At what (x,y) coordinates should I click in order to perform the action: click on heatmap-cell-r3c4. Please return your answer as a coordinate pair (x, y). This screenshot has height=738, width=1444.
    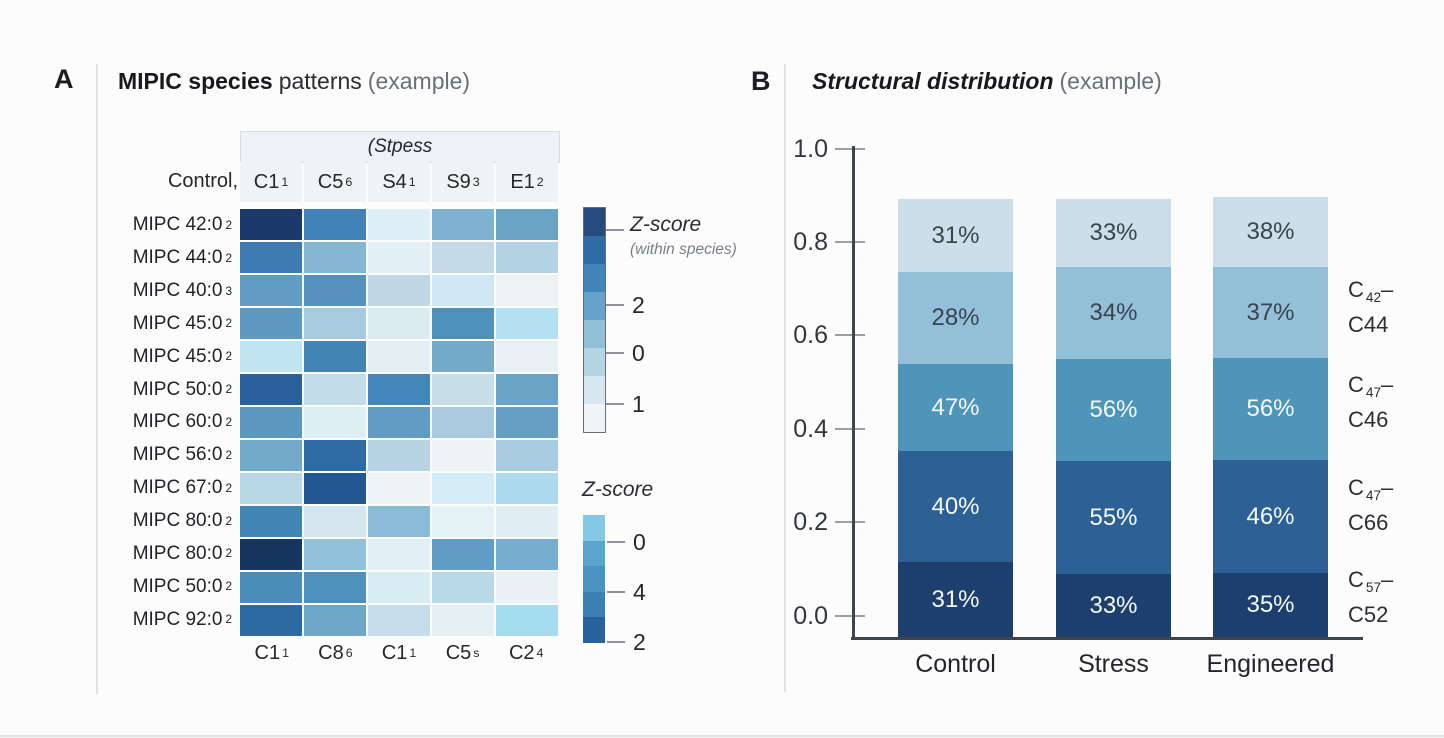
    Looking at the image, I should click on (463, 290).